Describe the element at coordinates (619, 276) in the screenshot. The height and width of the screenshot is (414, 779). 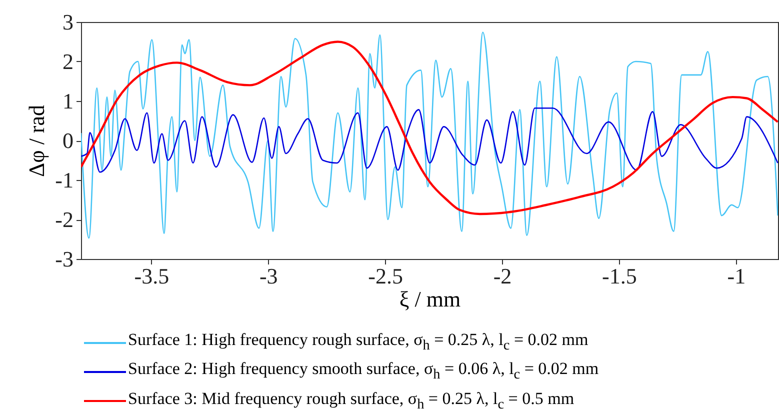
I see `x-tick-label: -1.5` at that location.